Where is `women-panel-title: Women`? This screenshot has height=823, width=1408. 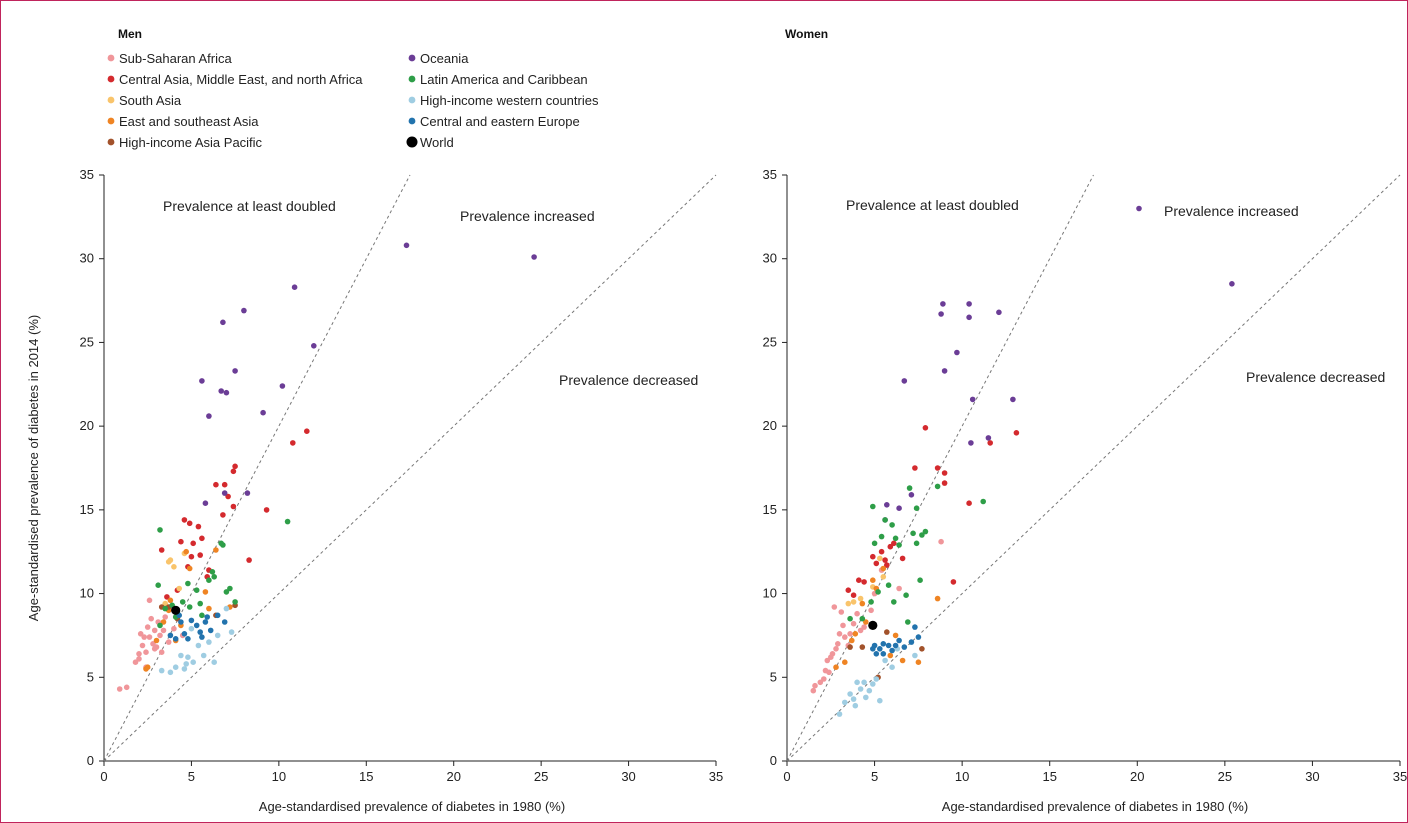 women-panel-title: Women is located at coordinates (806, 34).